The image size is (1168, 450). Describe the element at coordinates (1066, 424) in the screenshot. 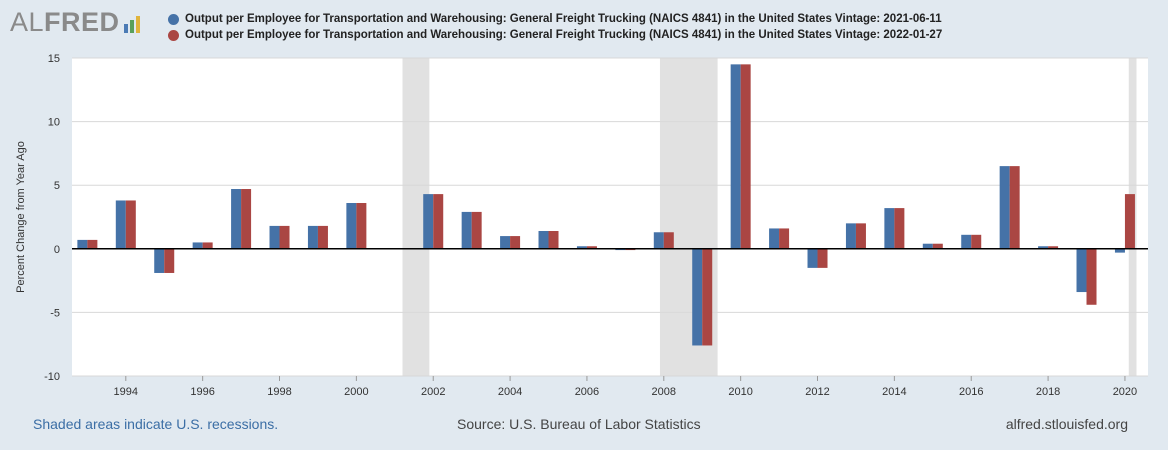

I see `site-link: alfred.stlouisfed.org` at that location.